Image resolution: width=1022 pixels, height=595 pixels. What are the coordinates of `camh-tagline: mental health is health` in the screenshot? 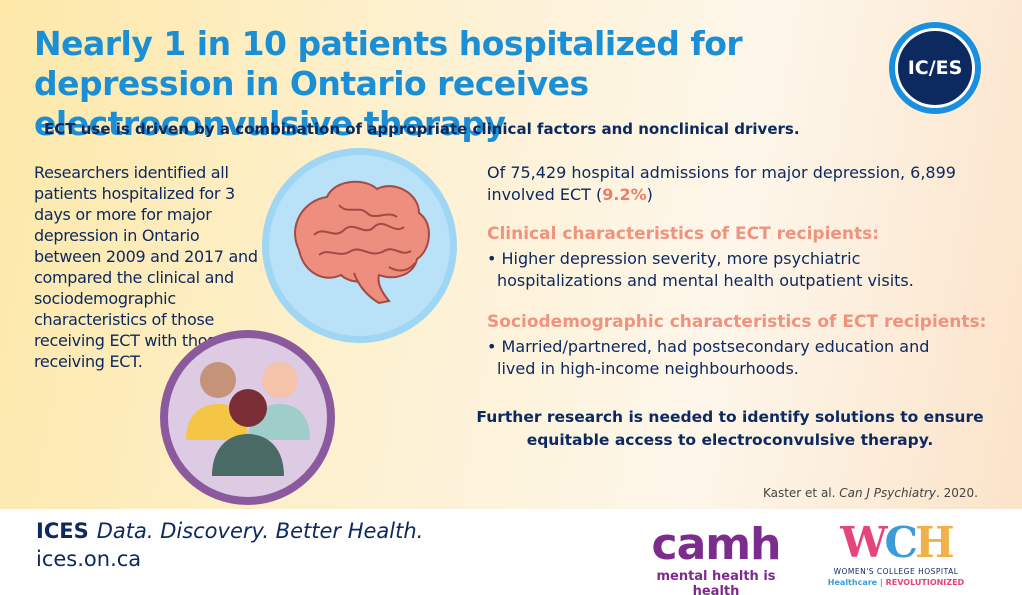 It's located at (716, 582).